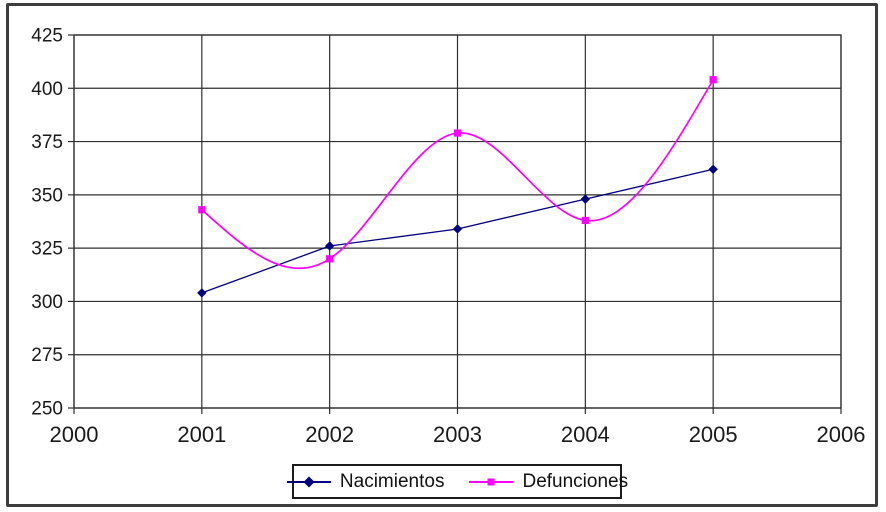 Image resolution: width=886 pixels, height=512 pixels. I want to click on y-tick-label: 425, so click(47, 36).